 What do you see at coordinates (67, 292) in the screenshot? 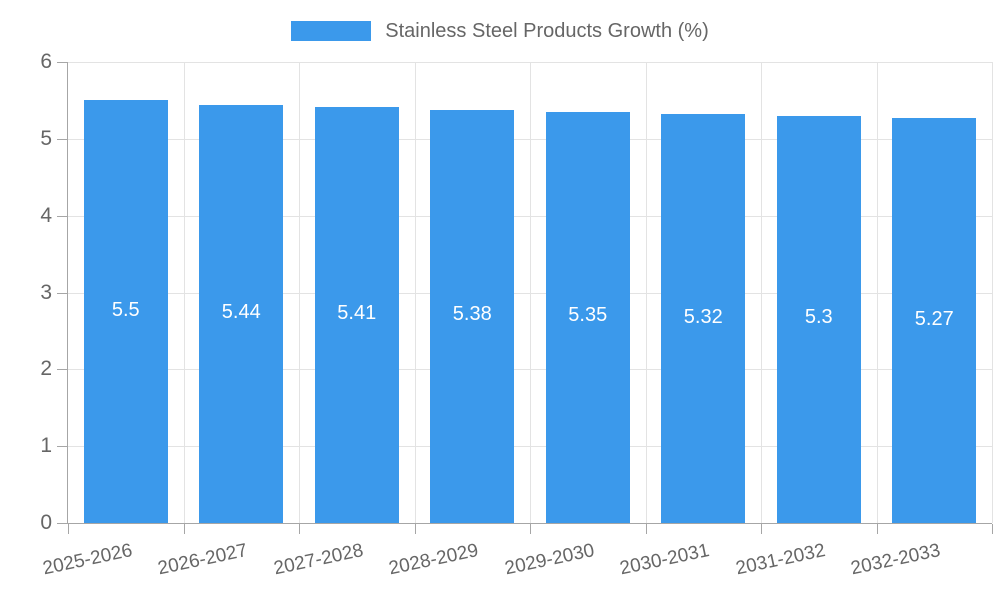
I see `y-axis-line` at bounding box center [67, 292].